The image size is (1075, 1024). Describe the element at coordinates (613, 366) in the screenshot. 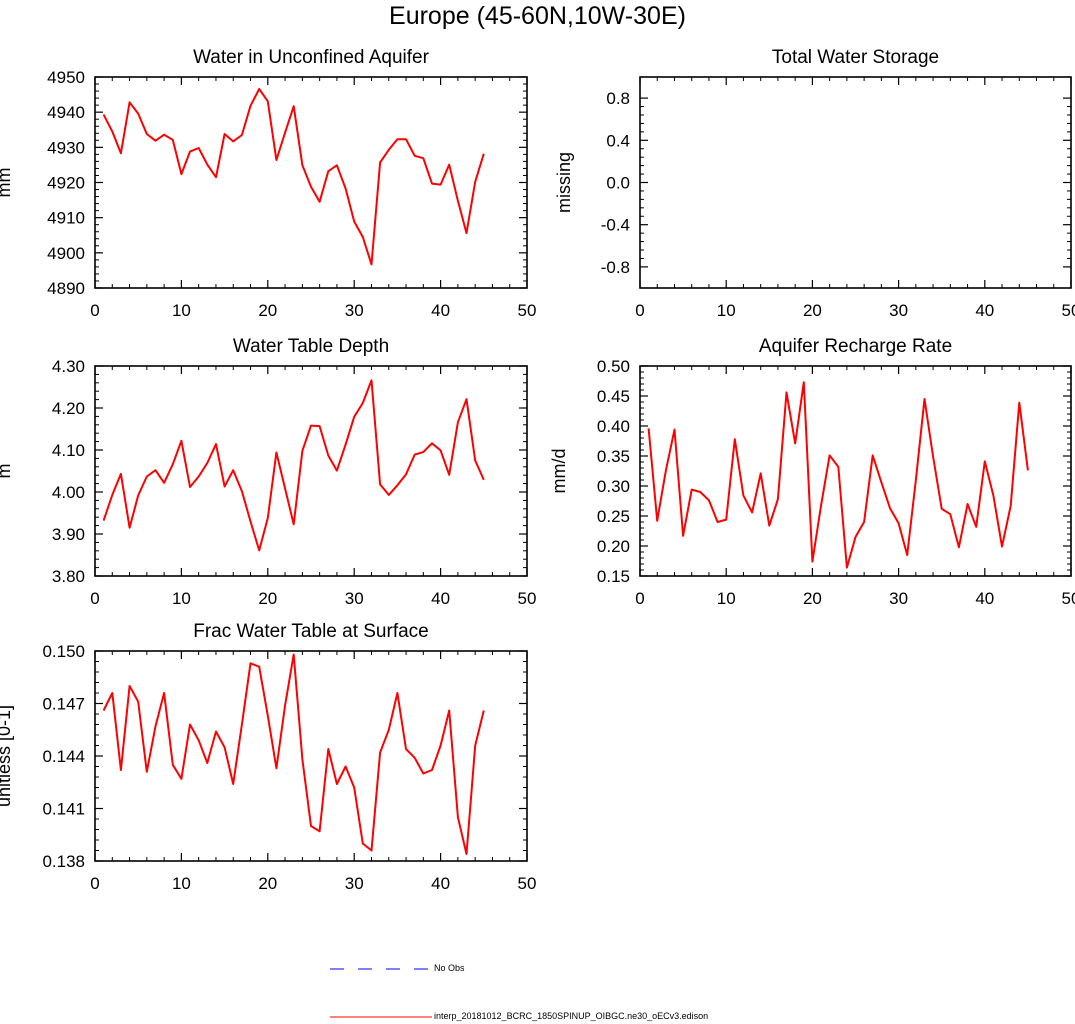

I see `y-tick-label: 0.50` at that location.